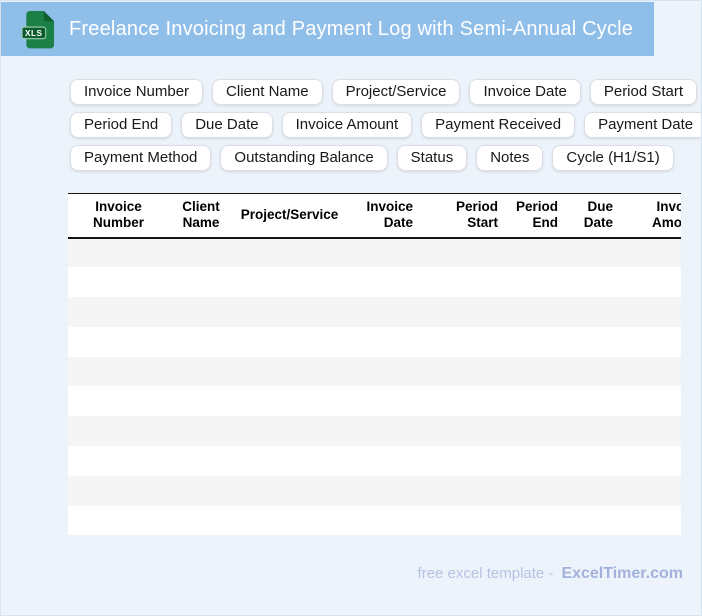 The height and width of the screenshot is (616, 702). I want to click on footer: free excel template - ExcelTimer.com, so click(550, 574).